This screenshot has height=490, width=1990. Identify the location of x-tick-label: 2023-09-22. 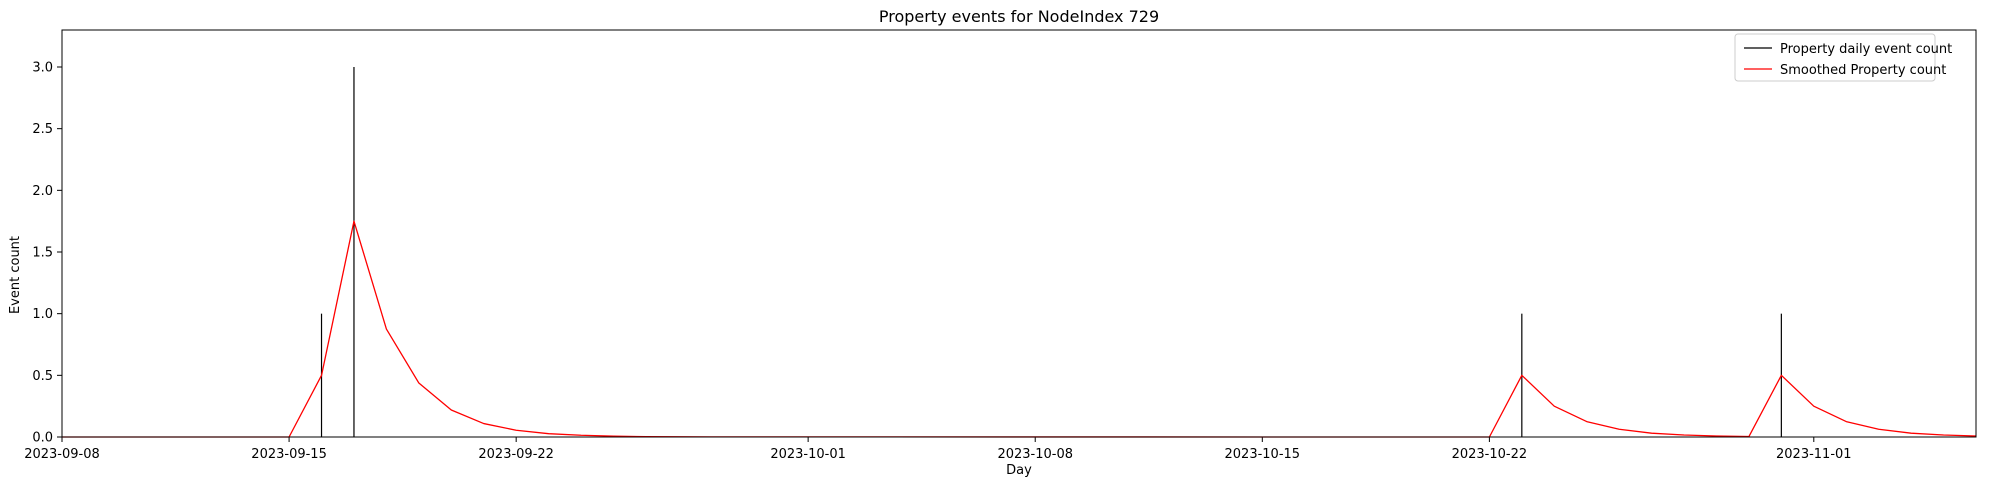
(516, 454).